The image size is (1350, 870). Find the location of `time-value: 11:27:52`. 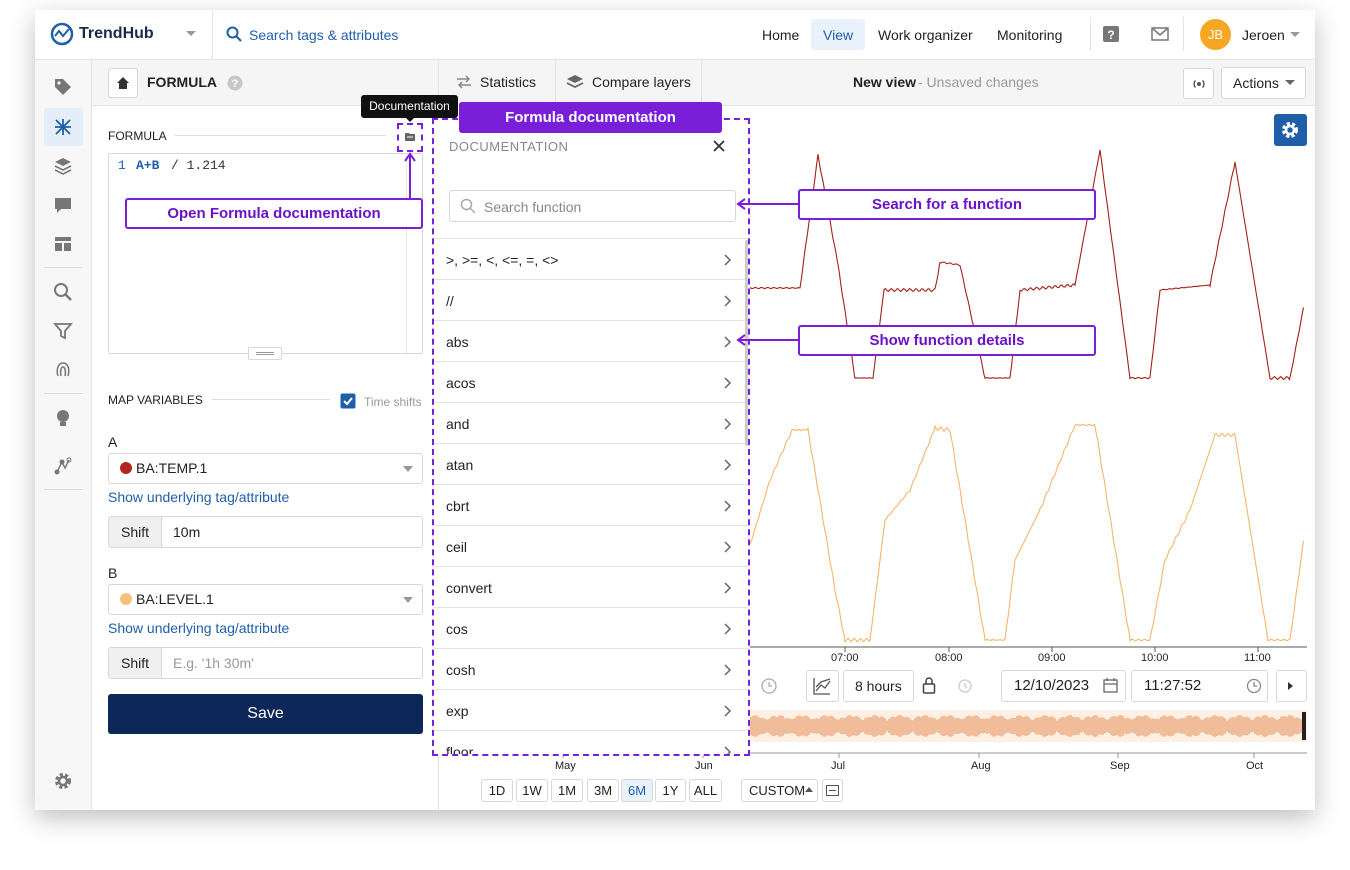

time-value: 11:27:52 is located at coordinates (1172, 686).